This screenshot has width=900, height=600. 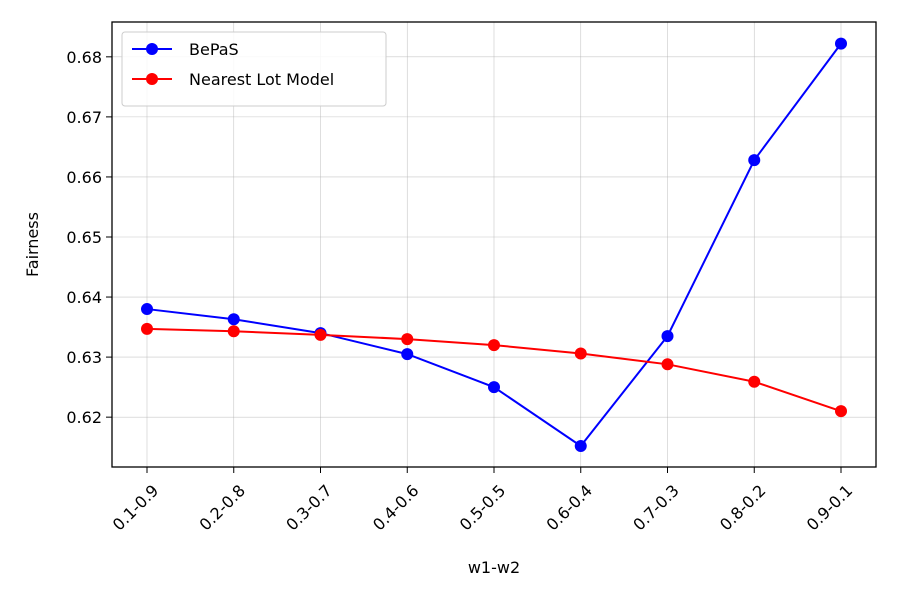 What do you see at coordinates (261, 79) in the screenshot?
I see `legend-label: Nearest Lot Model` at bounding box center [261, 79].